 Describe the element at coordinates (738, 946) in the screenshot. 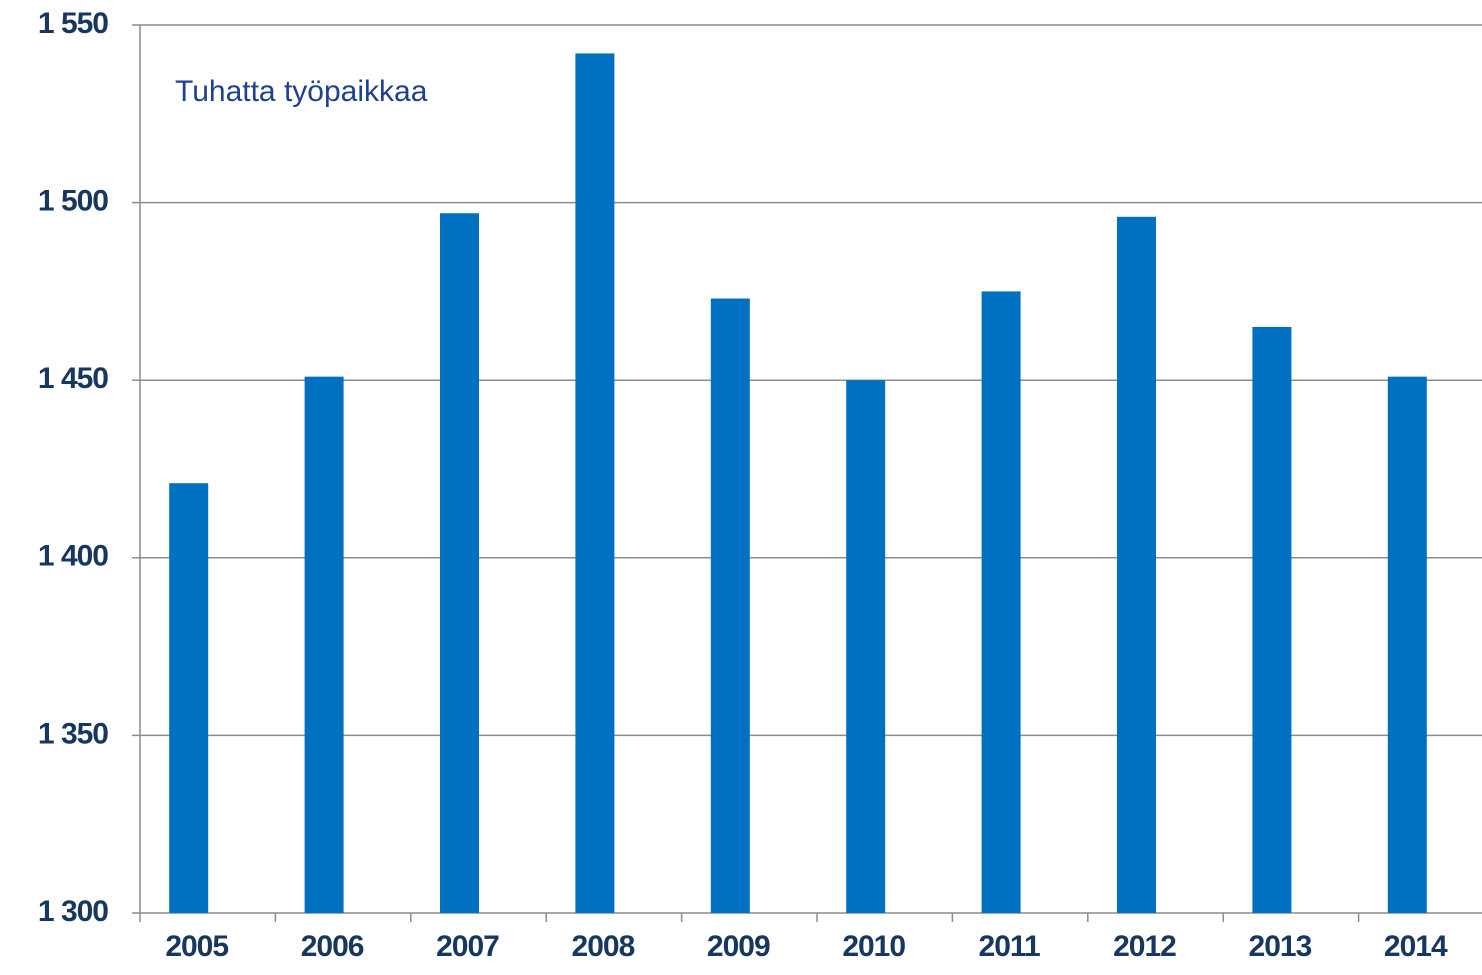

I see `x-tick-label: 2009` at that location.